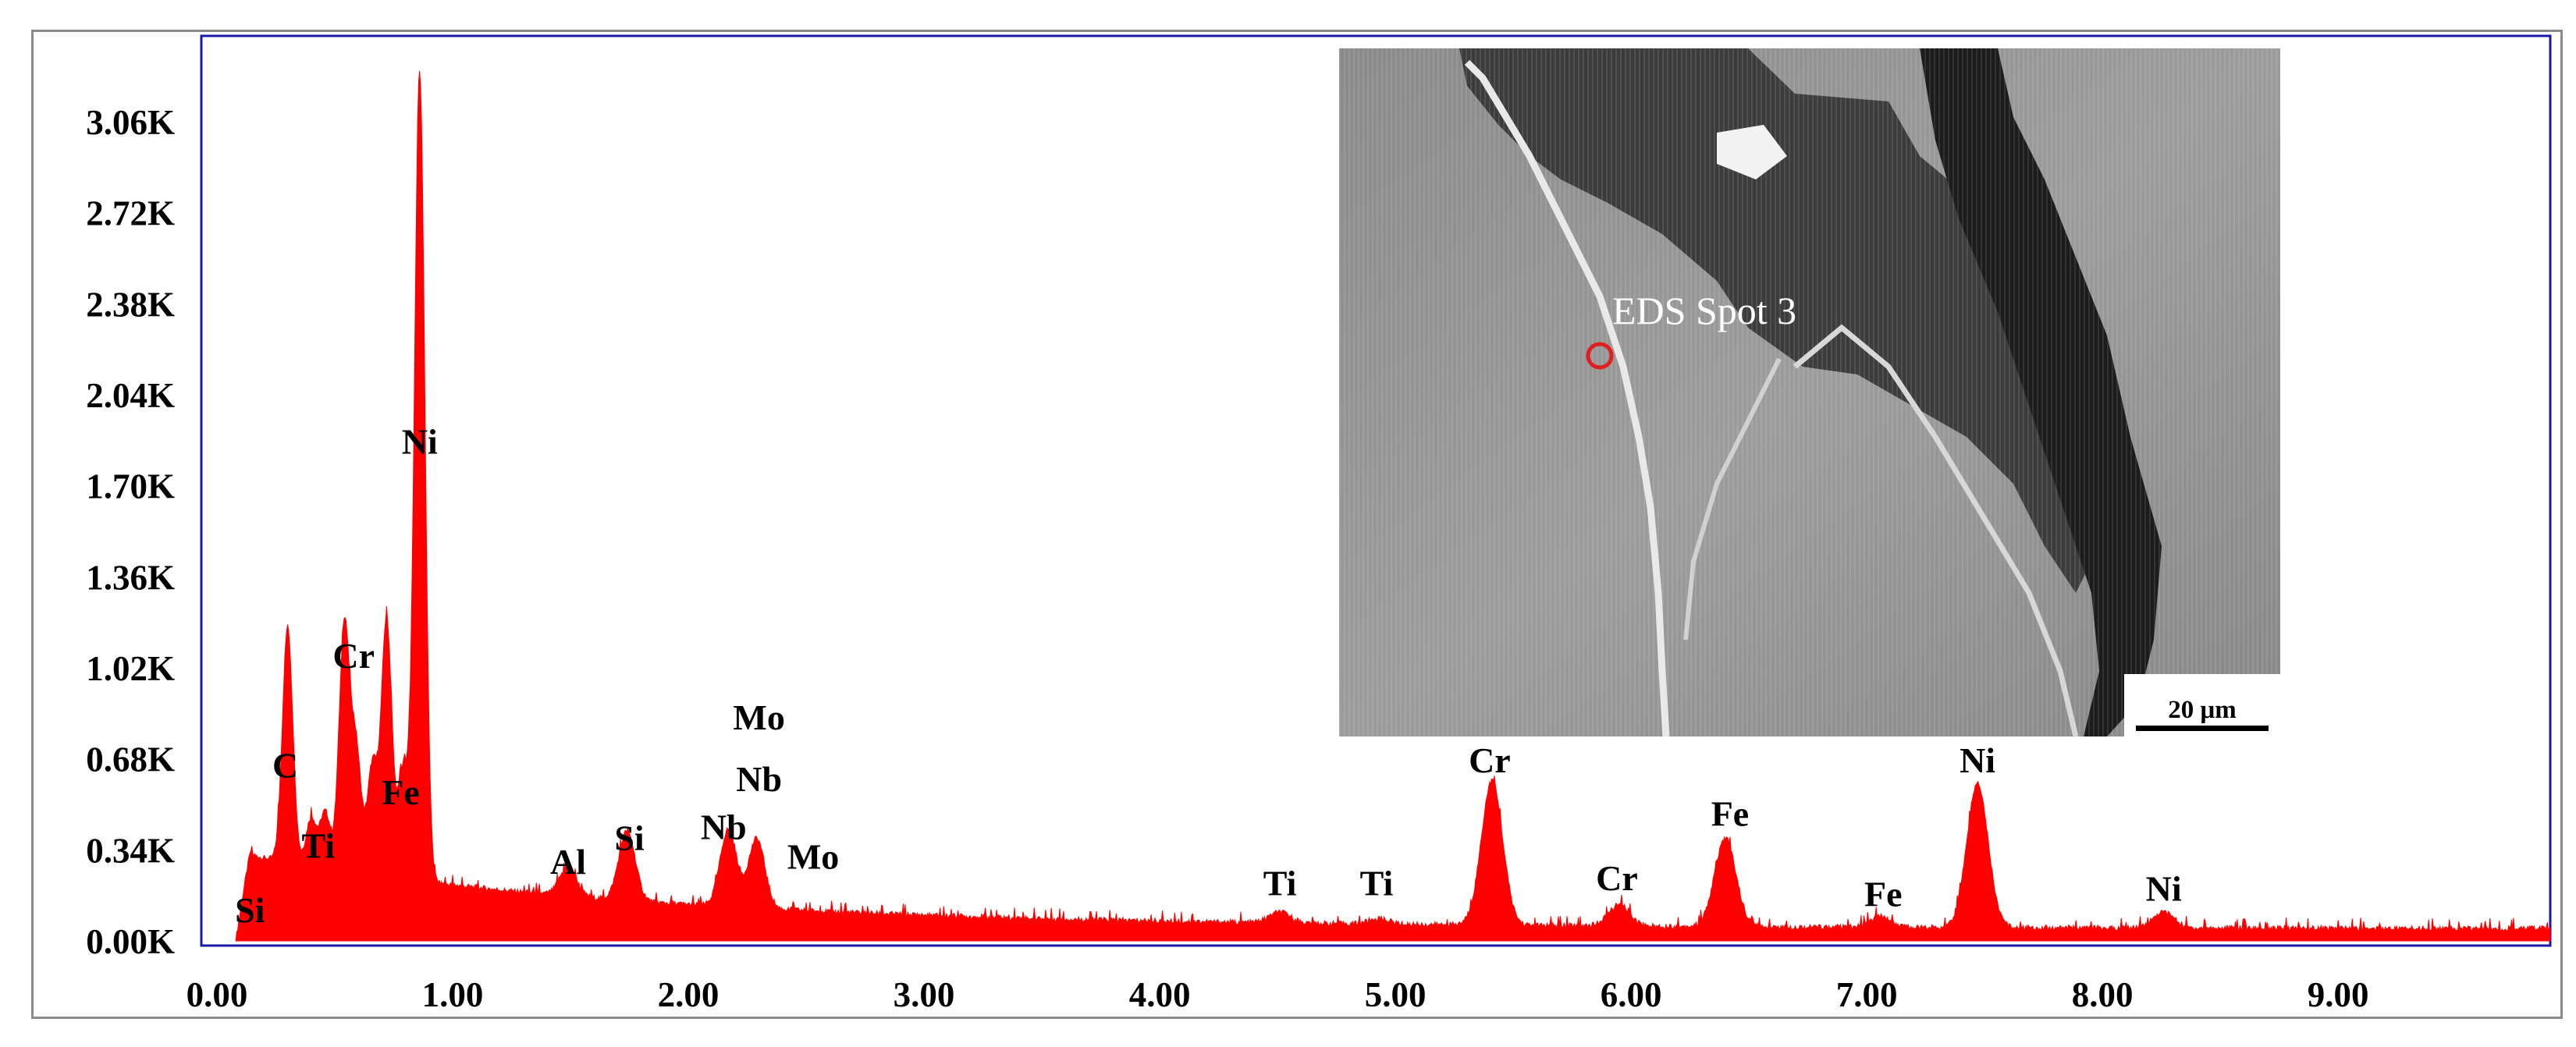 The height and width of the screenshot is (1047, 2576). What do you see at coordinates (1631, 994) in the screenshot?
I see `x-tick-label: 6.00` at bounding box center [1631, 994].